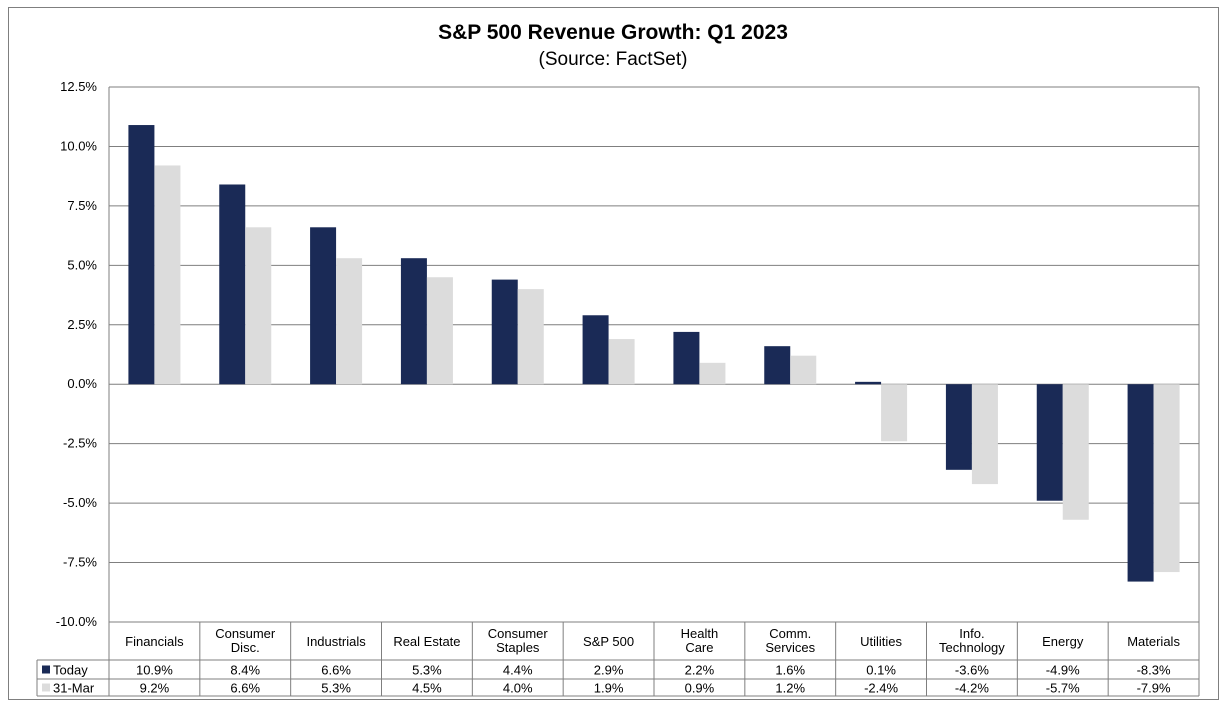 This screenshot has height=707, width=1227. What do you see at coordinates (336, 641) in the screenshot?
I see `category-label: Industrials` at bounding box center [336, 641].